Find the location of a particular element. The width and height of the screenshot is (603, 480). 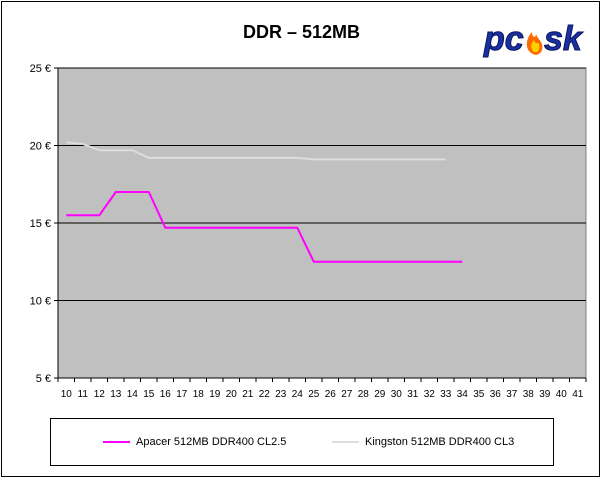

series-line-apacer is located at coordinates (264, 227).